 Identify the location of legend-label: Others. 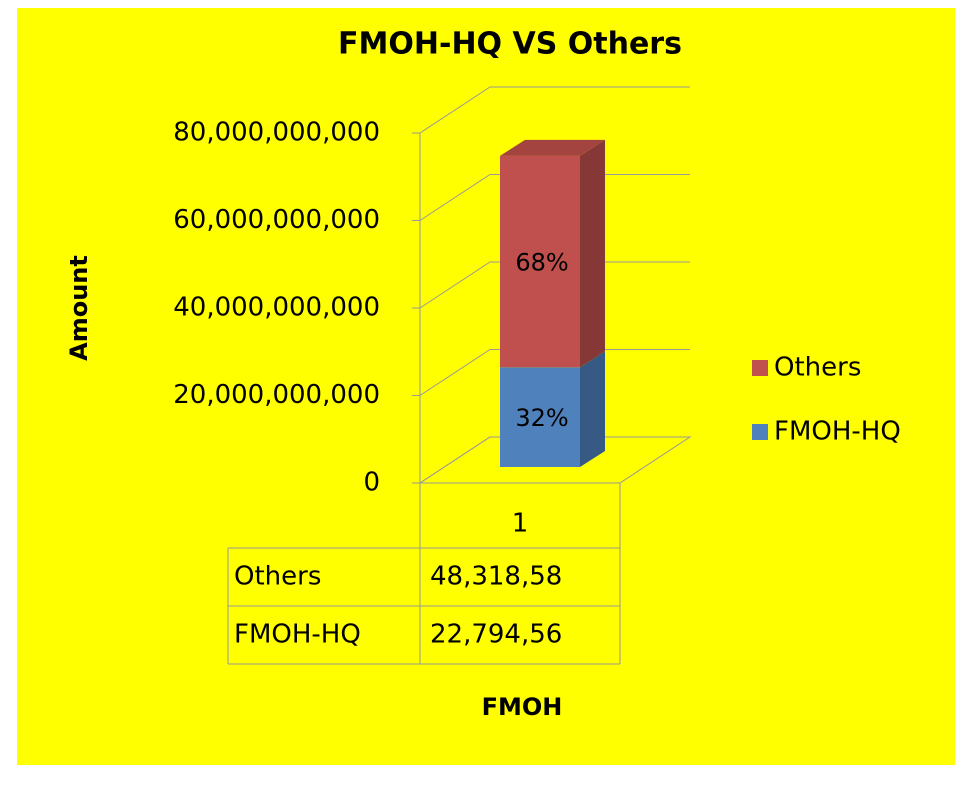
(817, 368).